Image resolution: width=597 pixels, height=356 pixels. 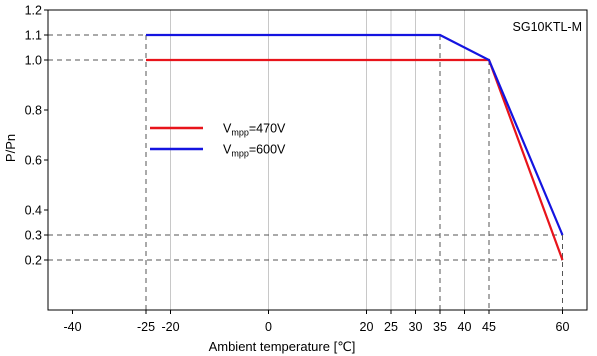 What do you see at coordinates (489, 327) in the screenshot?
I see `x-tick-label: 45` at bounding box center [489, 327].